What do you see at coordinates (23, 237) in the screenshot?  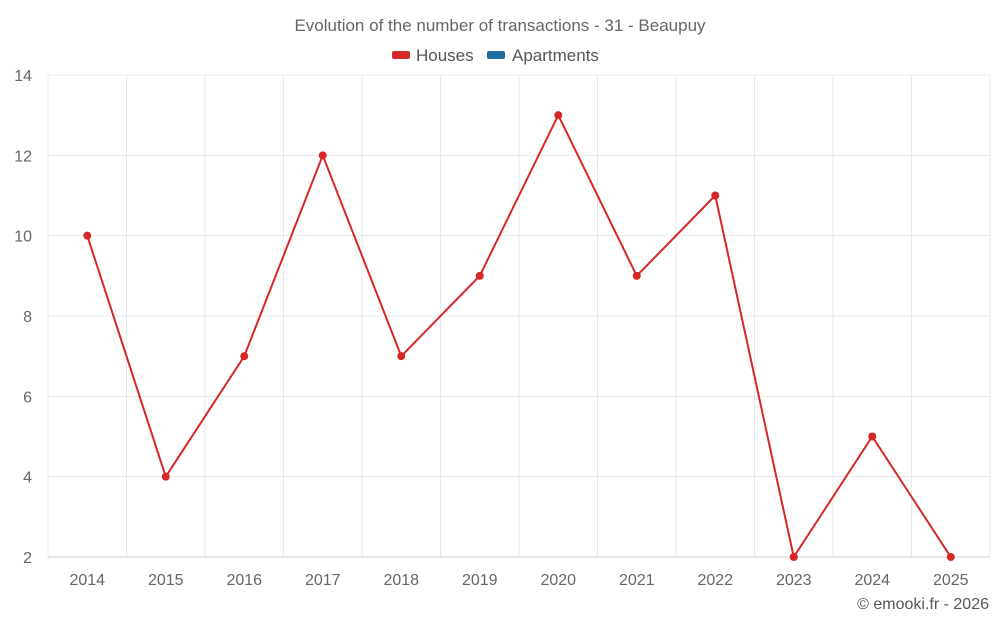 I see `y-tick-label: 10` at bounding box center [23, 237].